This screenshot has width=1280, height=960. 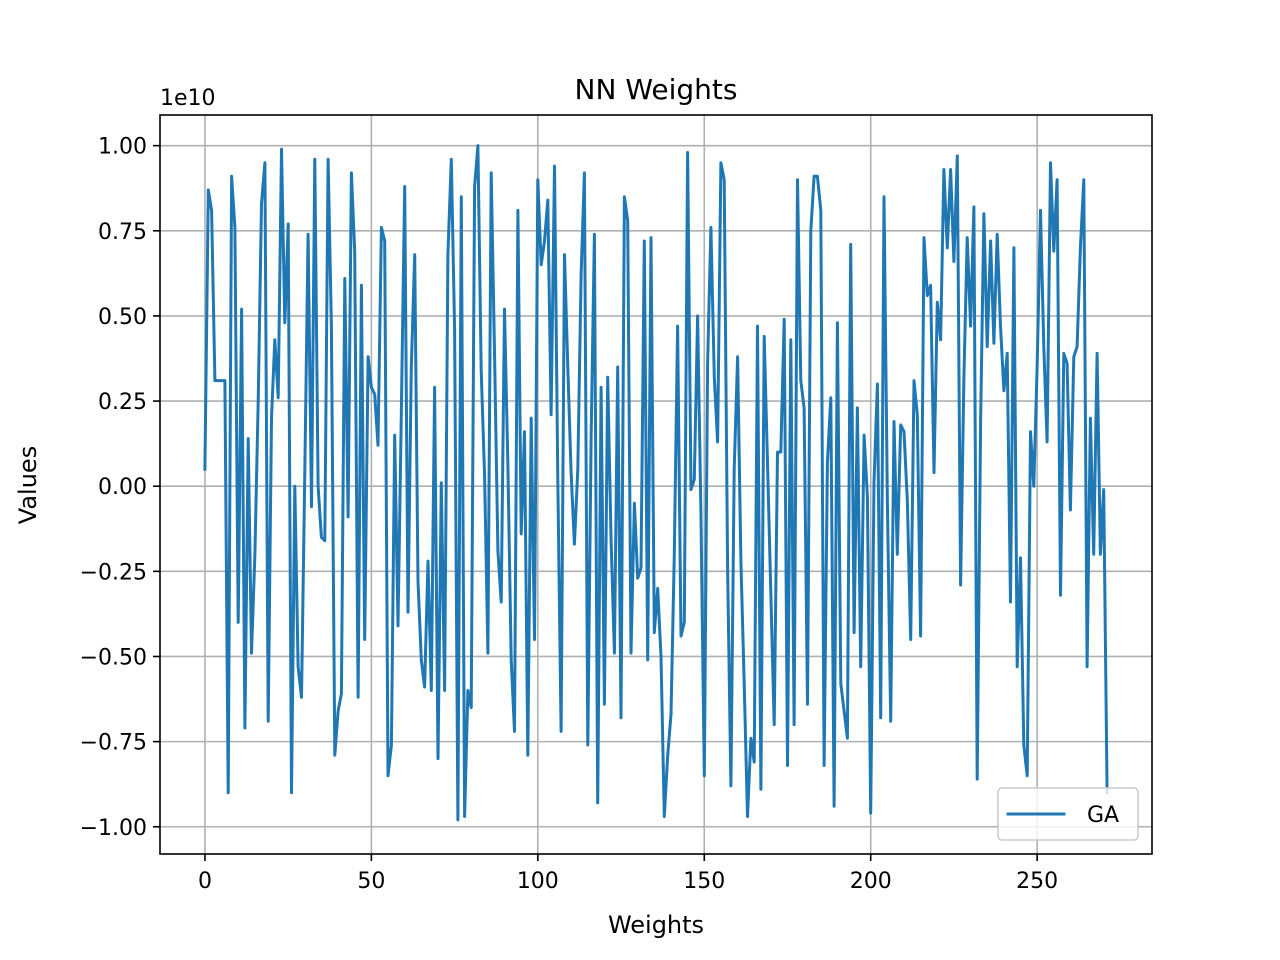 I want to click on x-tick-label: 150, so click(x=704, y=881).